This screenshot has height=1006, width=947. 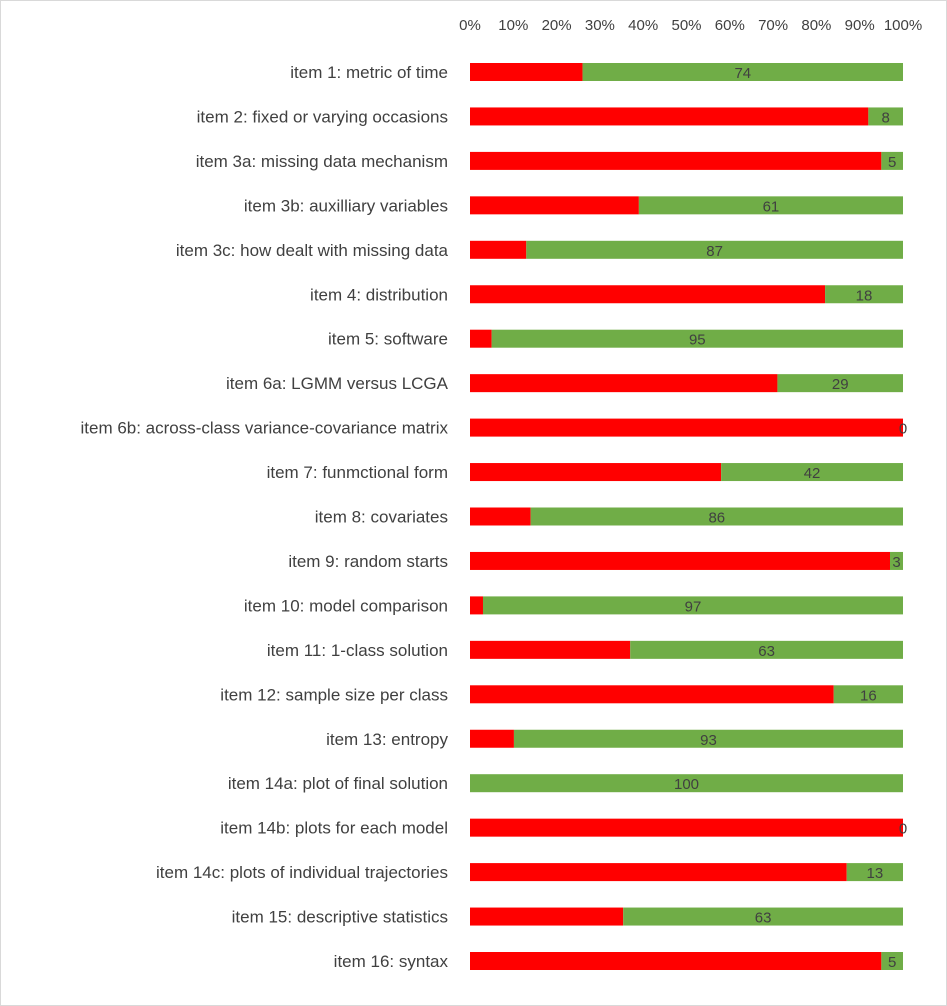 I want to click on category-label: item 6a: LGMM versus LCGA, so click(x=337, y=383).